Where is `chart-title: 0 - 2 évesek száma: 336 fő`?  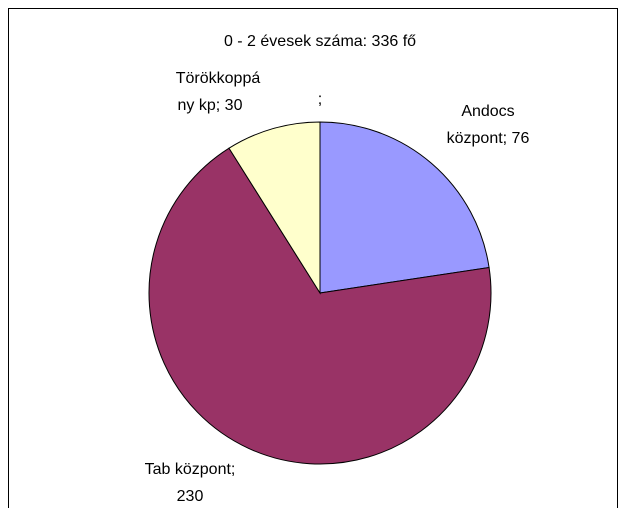 chart-title: 0 - 2 évesek száma: 336 fő is located at coordinates (320, 41).